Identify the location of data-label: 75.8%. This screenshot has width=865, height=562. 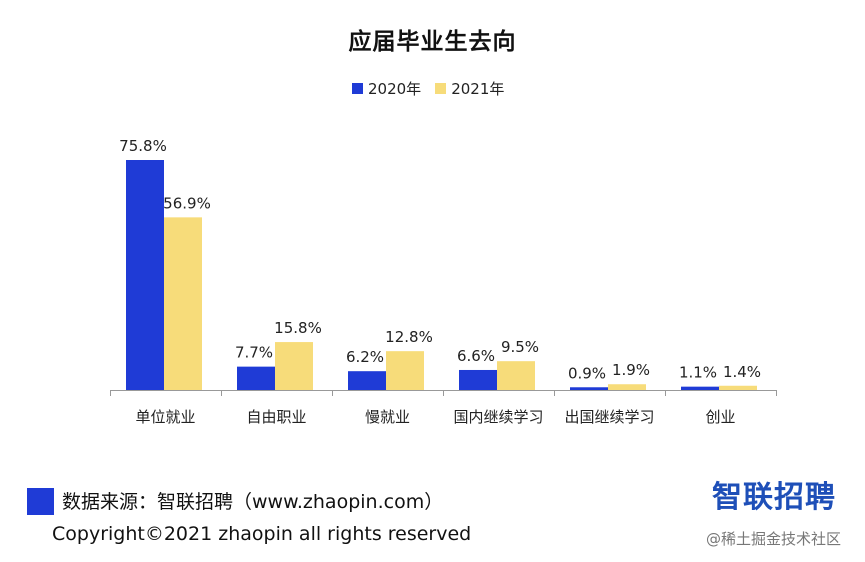
(143, 146).